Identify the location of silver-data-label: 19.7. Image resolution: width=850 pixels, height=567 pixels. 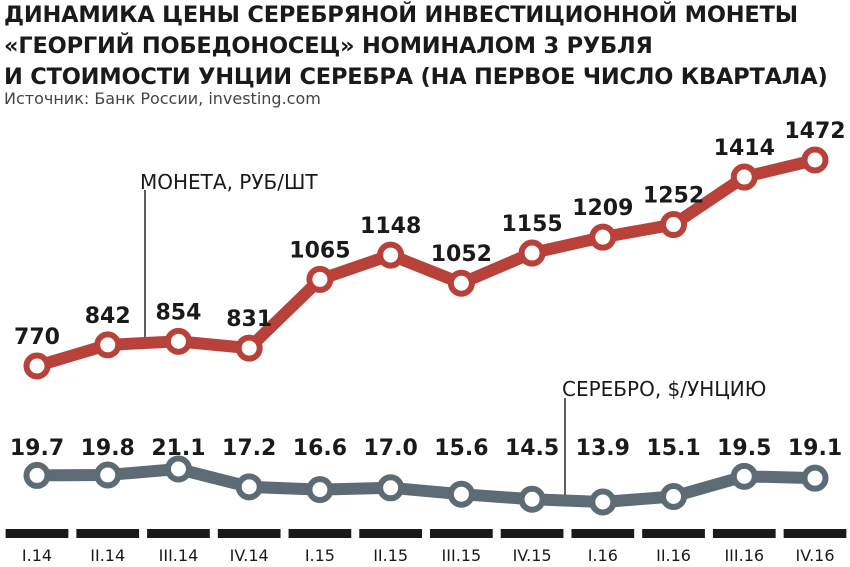
(37, 448).